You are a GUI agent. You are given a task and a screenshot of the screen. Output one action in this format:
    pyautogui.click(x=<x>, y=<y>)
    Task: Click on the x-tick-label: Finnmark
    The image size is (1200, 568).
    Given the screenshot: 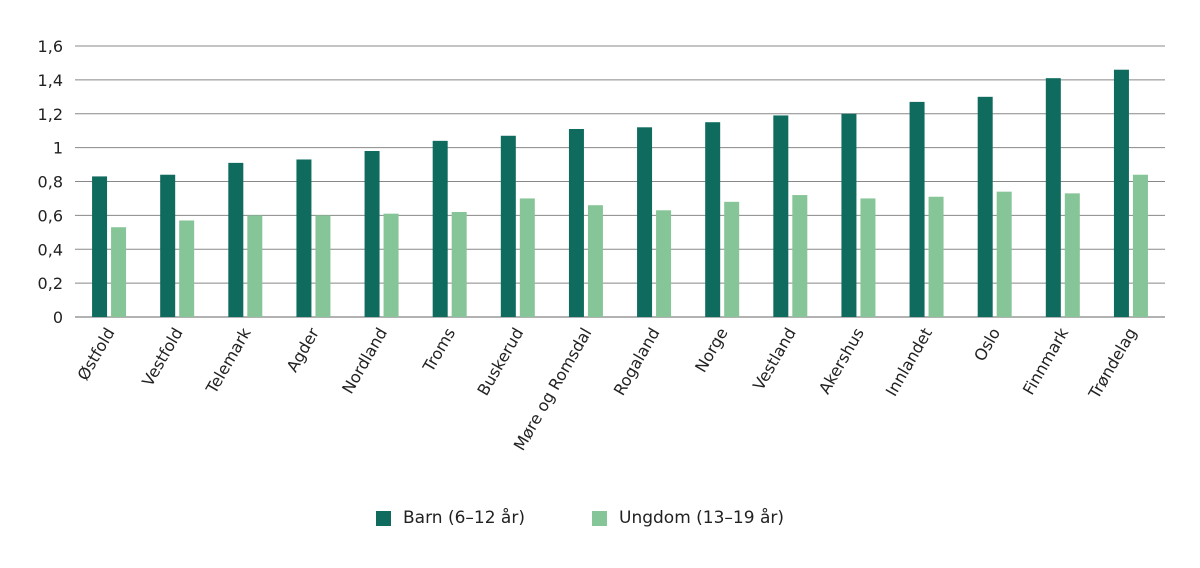 What is the action you would take?
    pyautogui.click(x=1046, y=361)
    